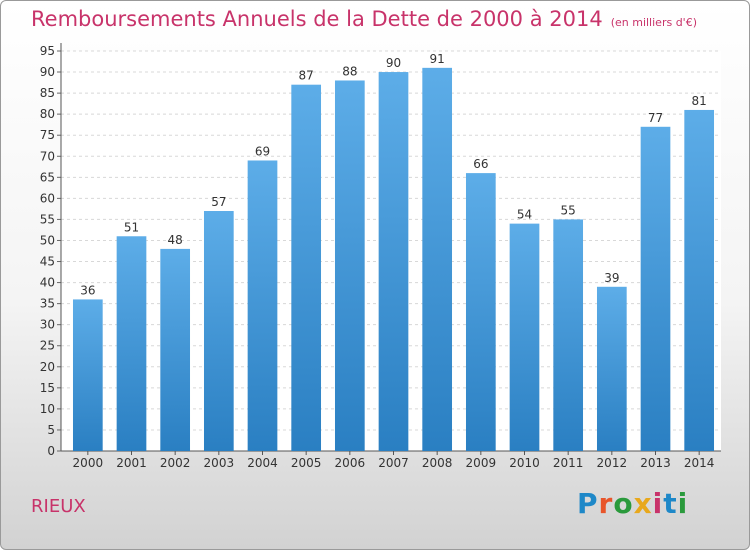  What do you see at coordinates (699, 463) in the screenshot?
I see `x-tick-label: 2014` at bounding box center [699, 463].